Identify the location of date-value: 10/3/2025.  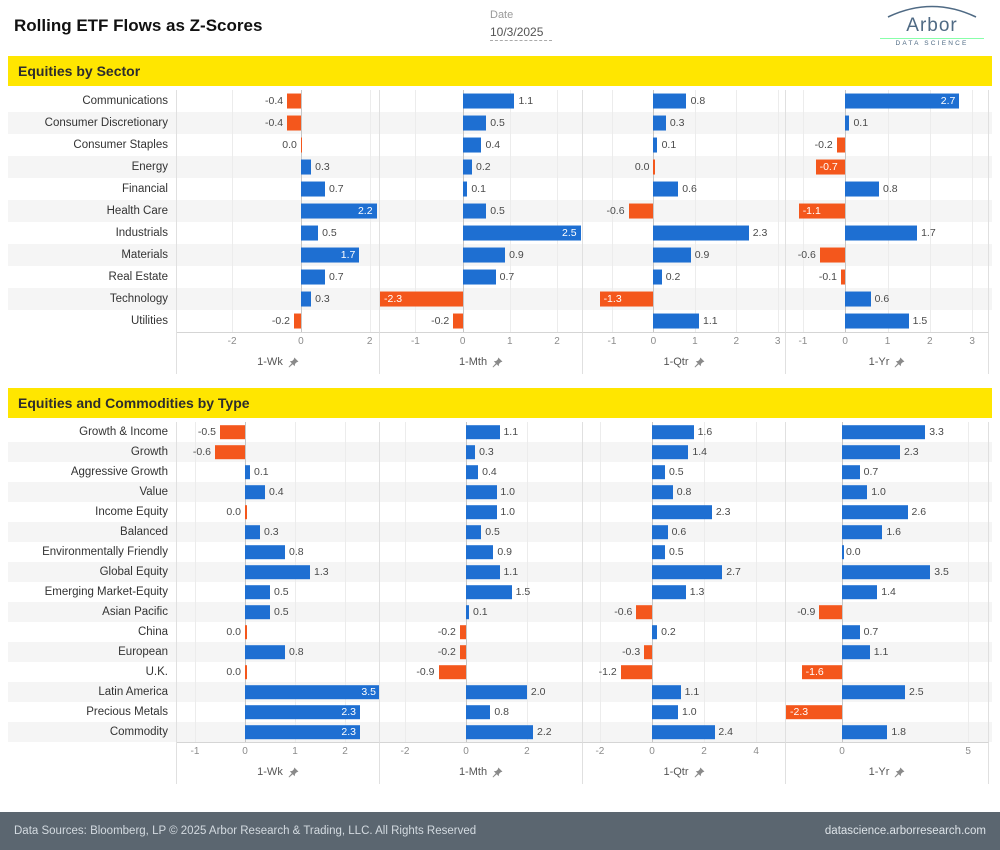
(521, 33).